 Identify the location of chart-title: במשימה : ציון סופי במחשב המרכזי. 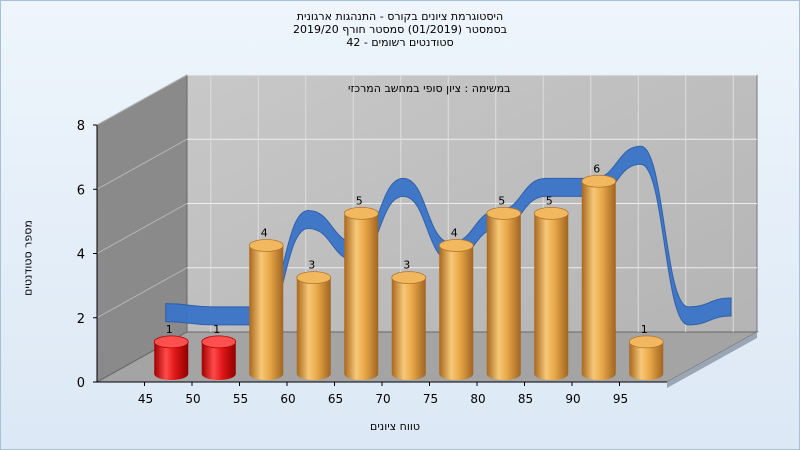
(429, 88).